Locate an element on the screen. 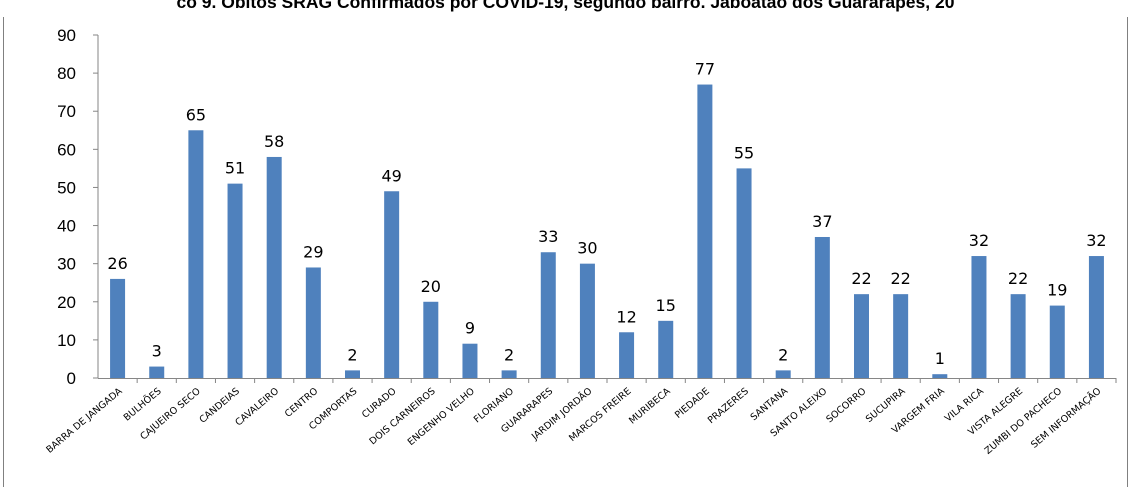 Image resolution: width=1131 pixels, height=487 pixels. x-tick-label: CURADO is located at coordinates (379, 403).